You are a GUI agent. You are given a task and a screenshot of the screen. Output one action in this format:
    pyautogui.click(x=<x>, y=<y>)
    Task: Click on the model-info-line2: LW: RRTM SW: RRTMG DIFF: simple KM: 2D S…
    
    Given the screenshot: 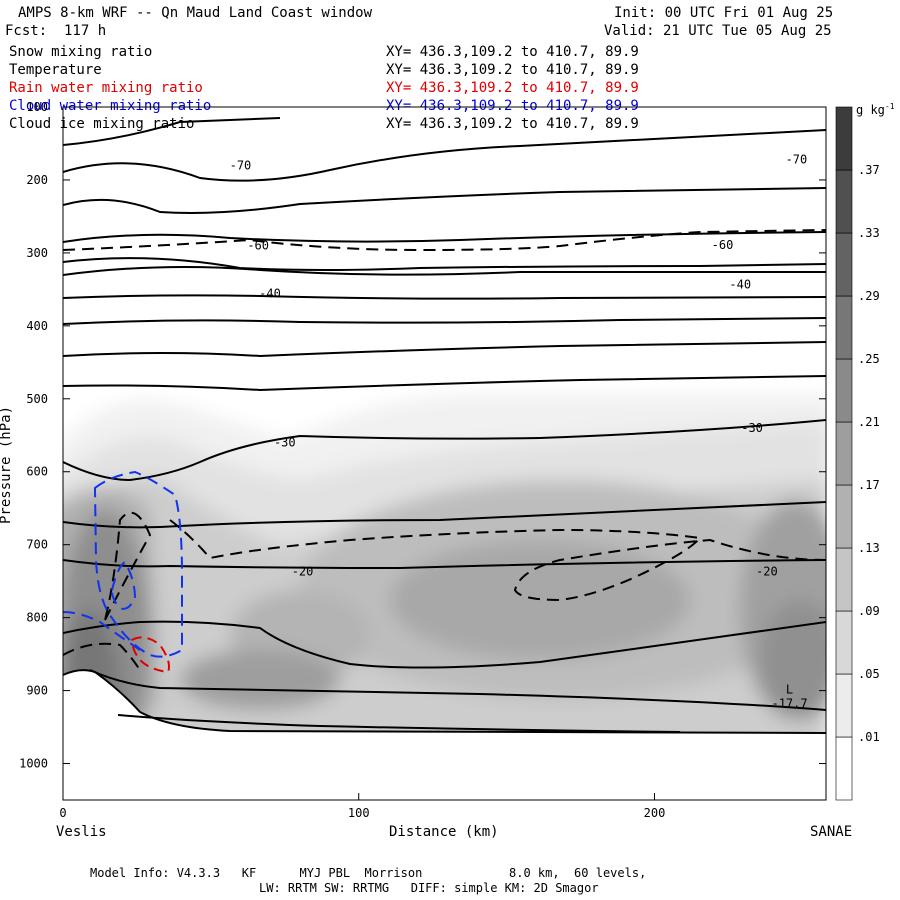 What is the action you would take?
    pyautogui.click(x=429, y=888)
    